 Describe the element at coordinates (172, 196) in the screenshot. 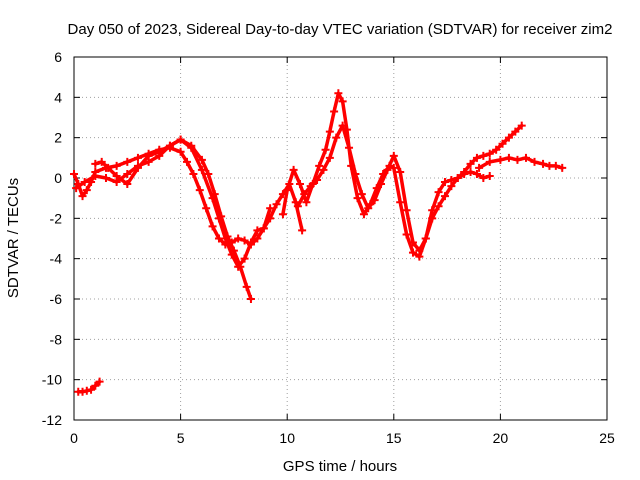

I see `series-sat-trace-a` at that location.